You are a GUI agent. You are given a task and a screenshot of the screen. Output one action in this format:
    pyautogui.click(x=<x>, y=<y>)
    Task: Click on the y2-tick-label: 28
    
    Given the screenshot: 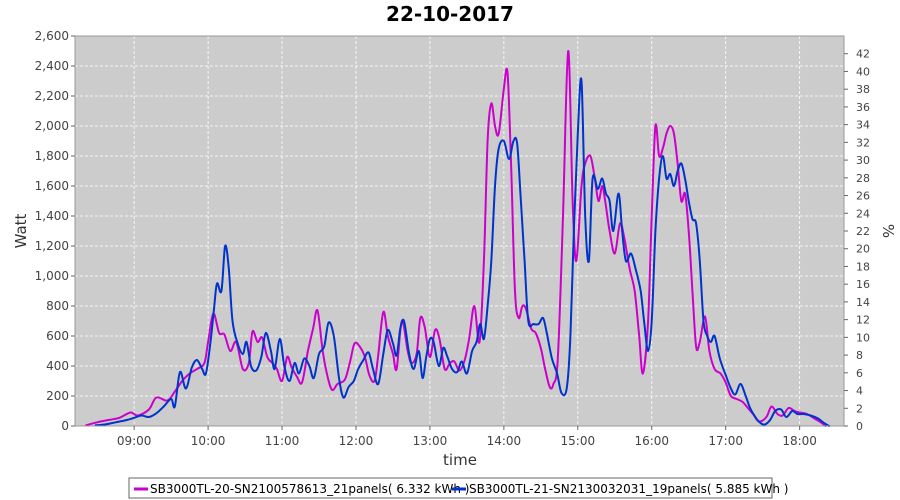 What is the action you would take?
    pyautogui.click(x=863, y=178)
    